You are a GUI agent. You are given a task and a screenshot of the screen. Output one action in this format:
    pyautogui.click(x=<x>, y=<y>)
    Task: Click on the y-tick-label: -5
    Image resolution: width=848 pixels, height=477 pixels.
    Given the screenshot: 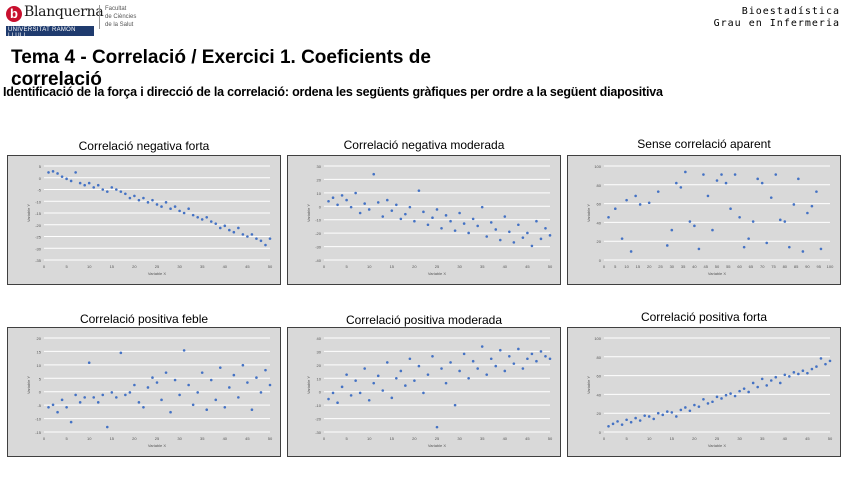 What is the action you would take?
    pyautogui.click(x=39, y=405)
    